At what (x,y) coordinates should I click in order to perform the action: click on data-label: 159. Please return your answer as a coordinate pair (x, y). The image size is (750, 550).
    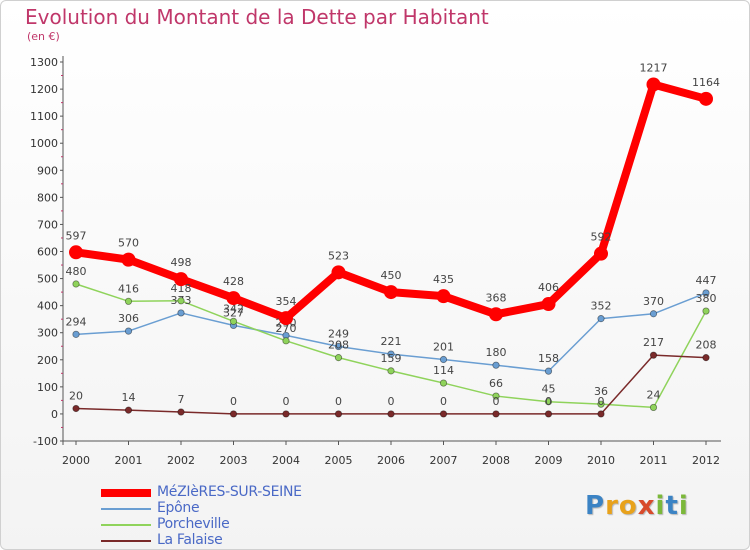
    Looking at the image, I should click on (391, 358).